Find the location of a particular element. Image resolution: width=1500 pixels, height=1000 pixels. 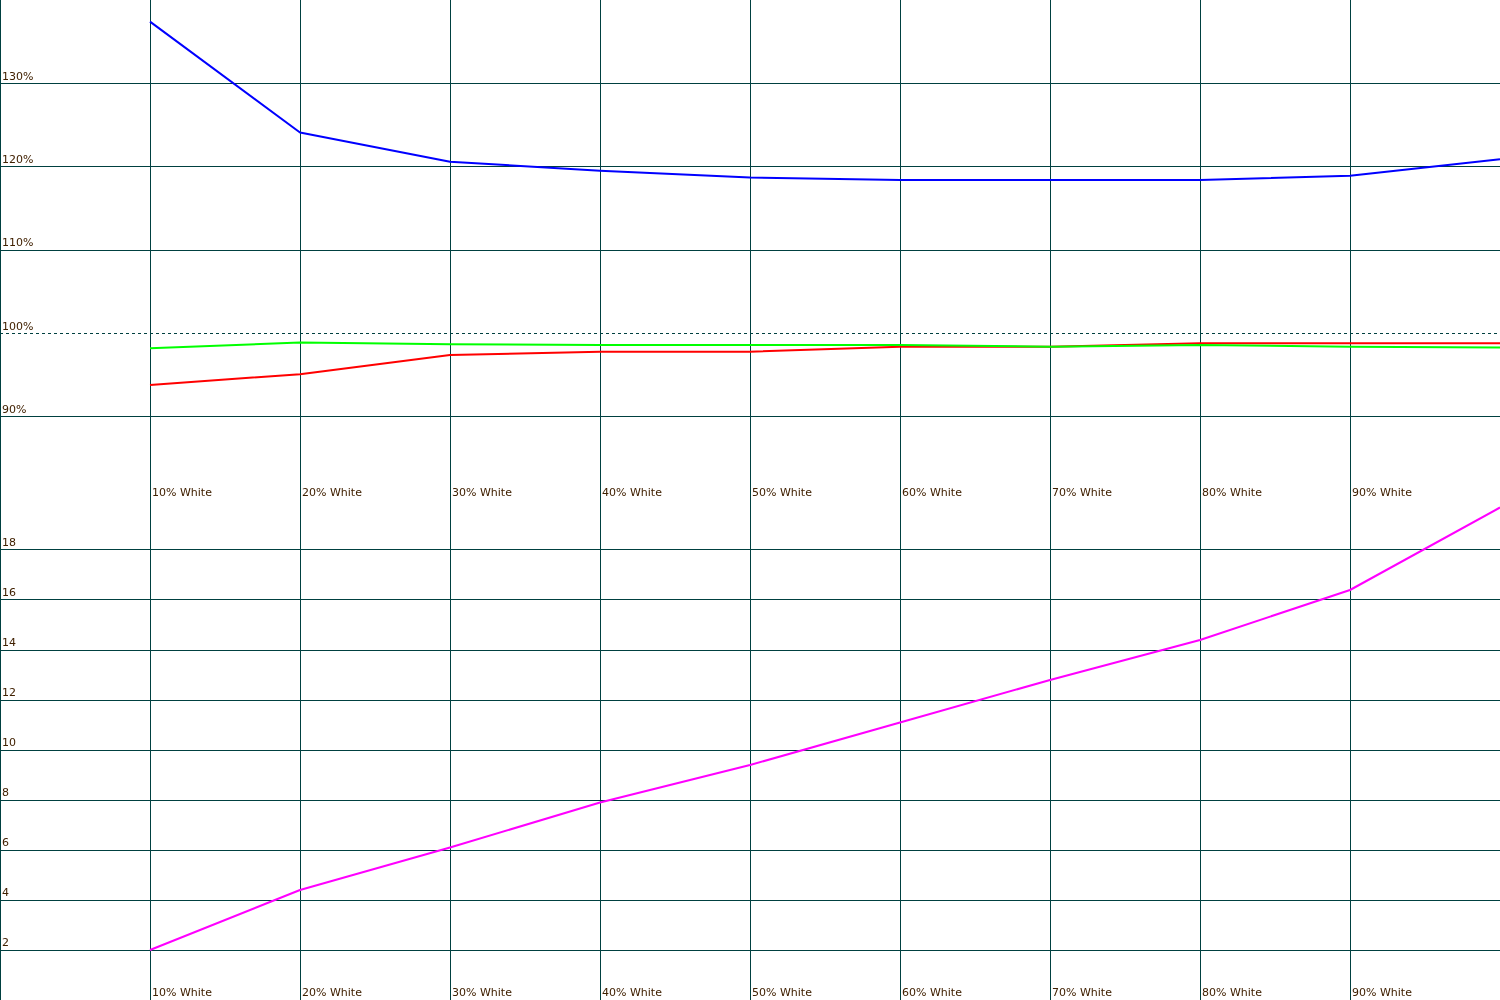

y-tick-label: 2 is located at coordinates (5, 943).